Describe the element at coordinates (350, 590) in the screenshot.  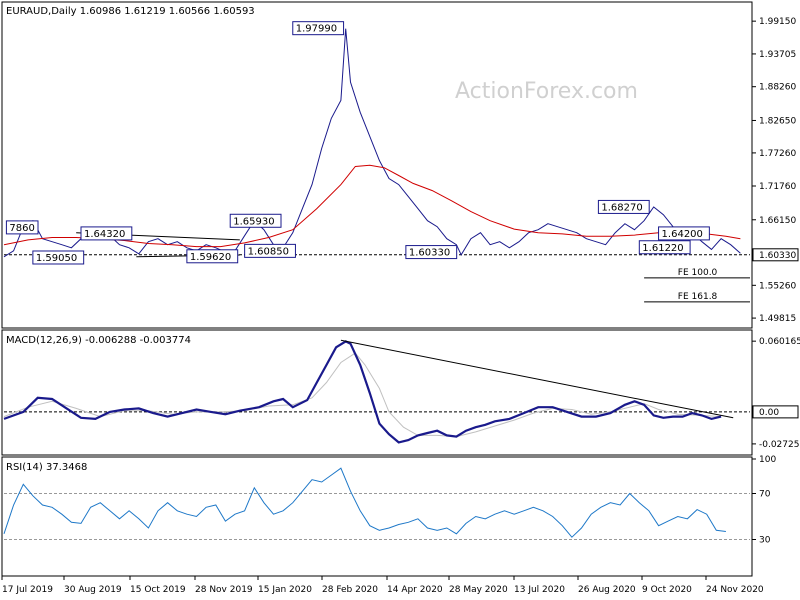
I see `x-tick-label: 28 Feb 2020` at that location.